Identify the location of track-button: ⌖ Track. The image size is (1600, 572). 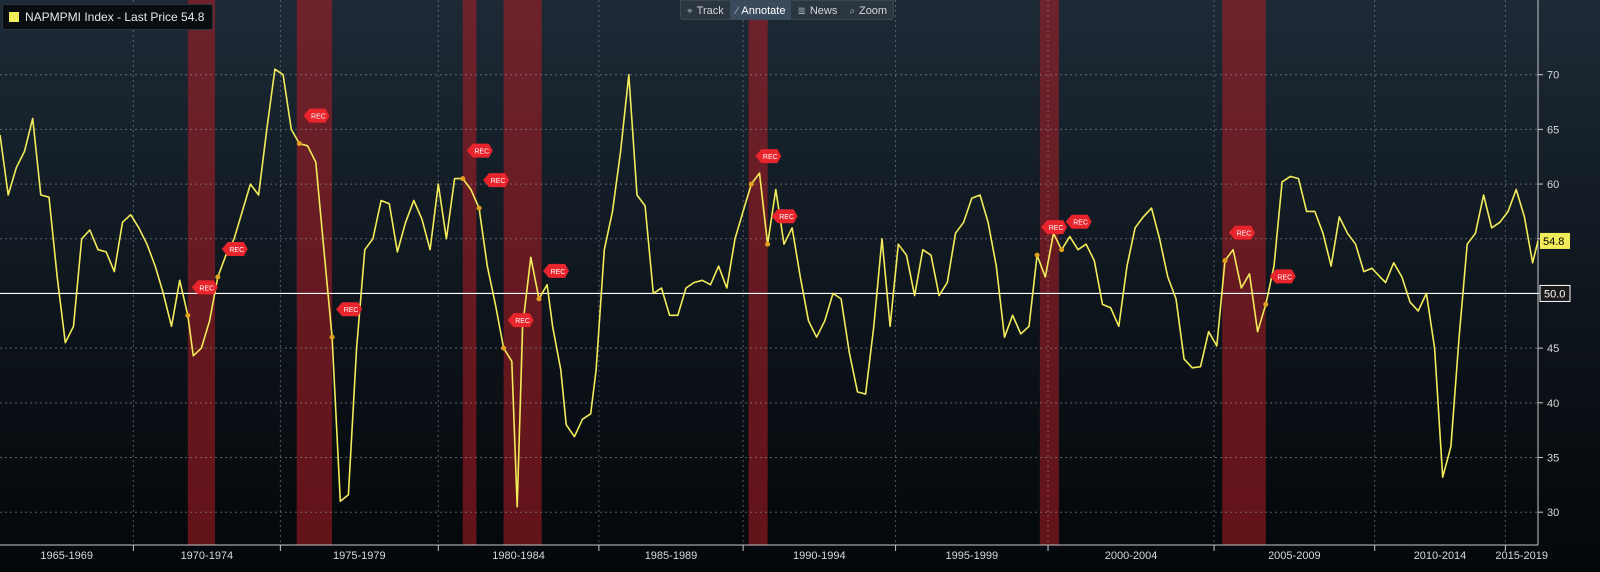
(705, 10).